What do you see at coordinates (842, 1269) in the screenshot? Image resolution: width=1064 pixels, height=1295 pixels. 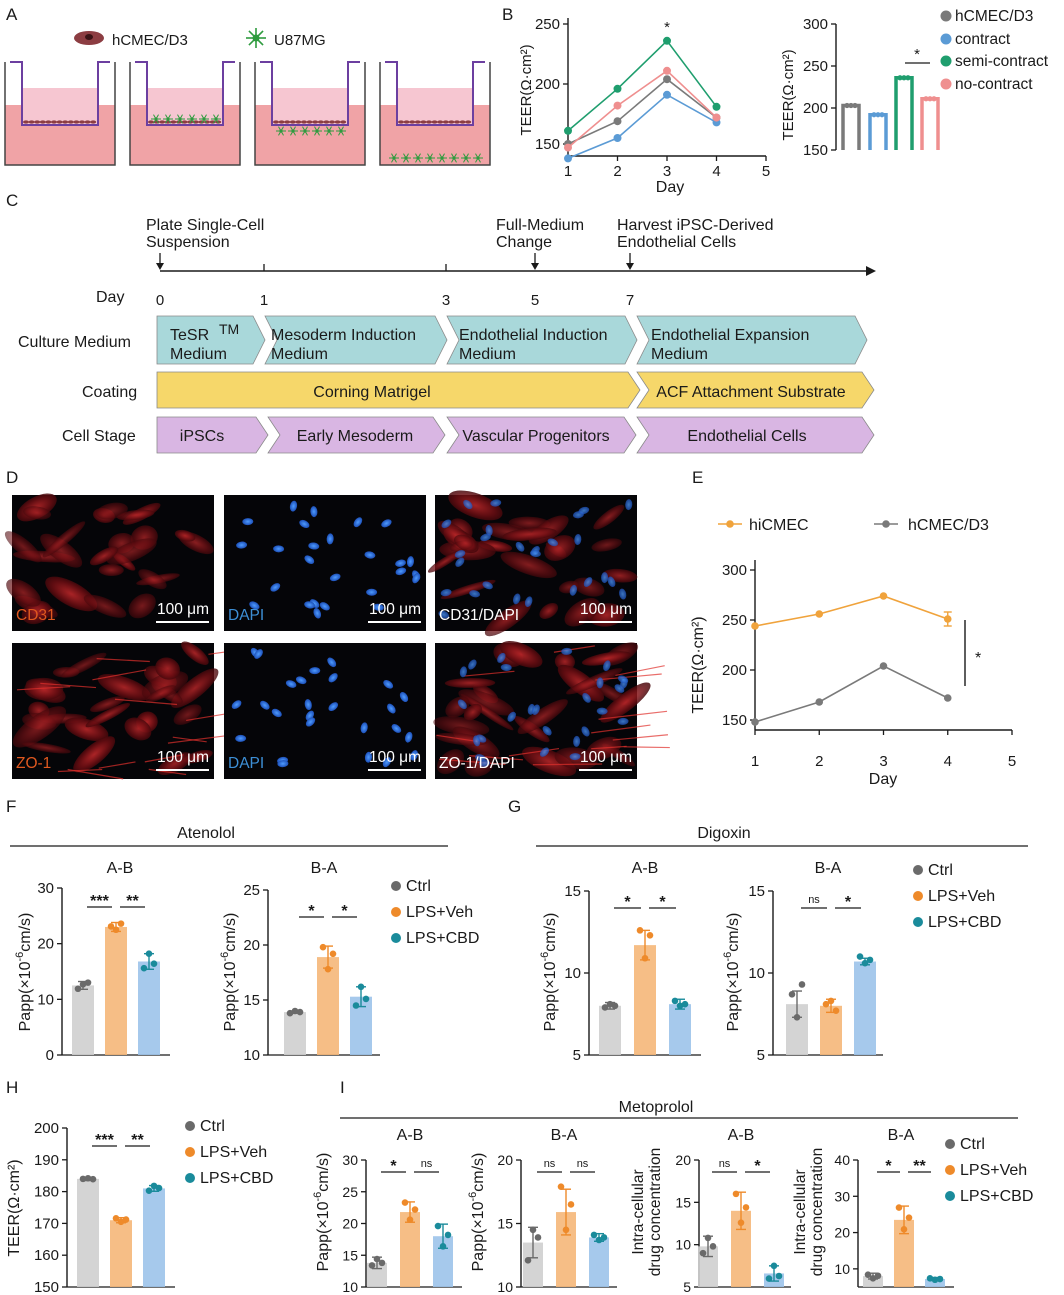 I see `y-tick-label: 10` at bounding box center [842, 1269].